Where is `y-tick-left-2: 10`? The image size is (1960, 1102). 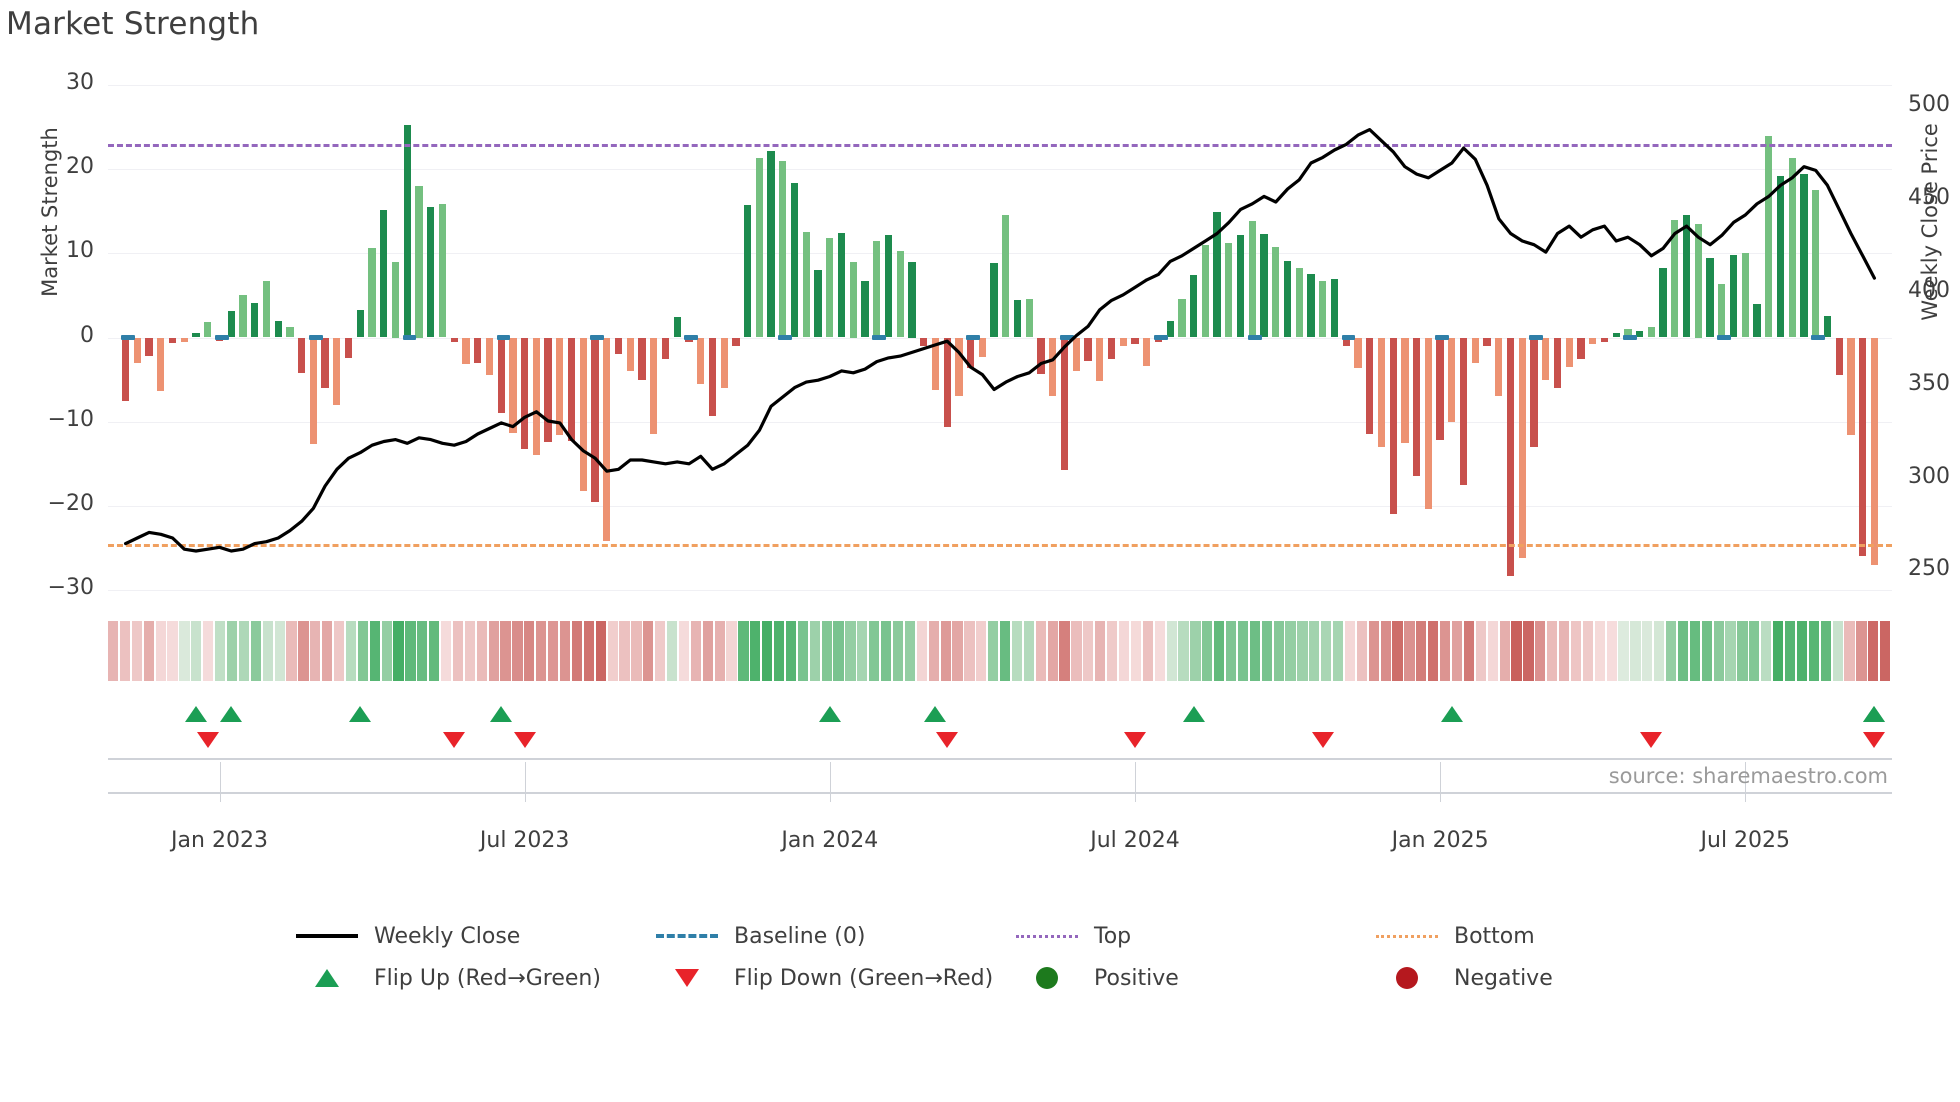
y-tick-left-2: 10 is located at coordinates (80, 251).